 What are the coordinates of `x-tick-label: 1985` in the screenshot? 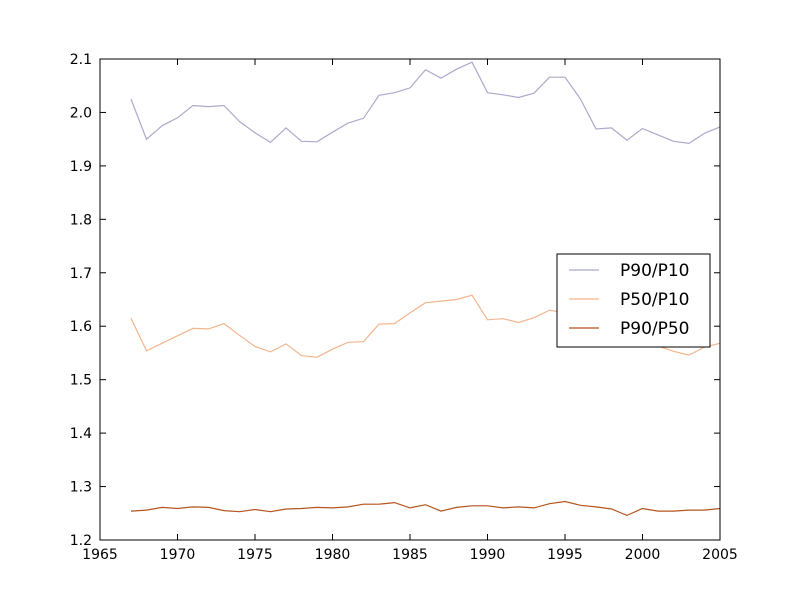 It's located at (410, 555).